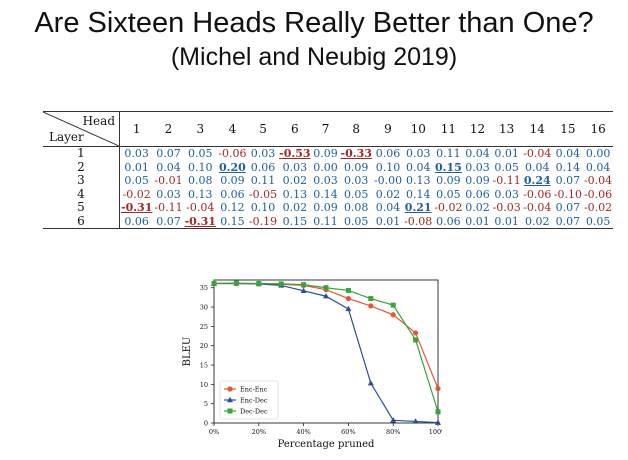 The image size is (628, 460). I want to click on table-cell: -0.03, so click(506, 207).